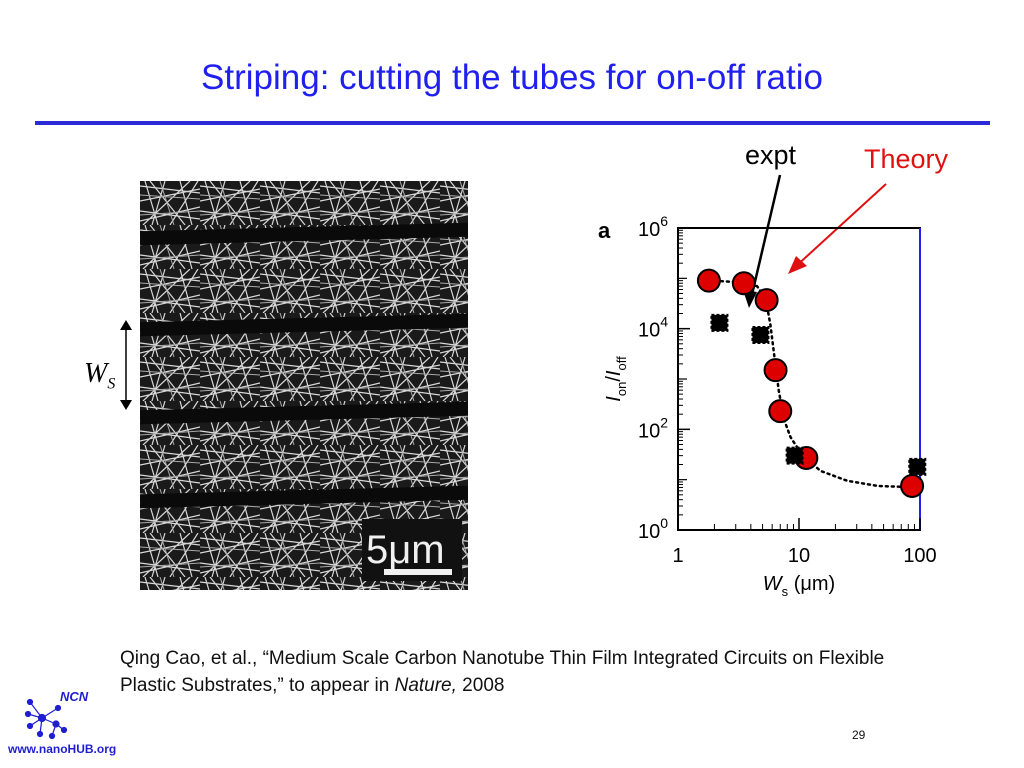 The image size is (1024, 768). Describe the element at coordinates (771, 155) in the screenshot. I see `expt-annotation: expt` at that location.